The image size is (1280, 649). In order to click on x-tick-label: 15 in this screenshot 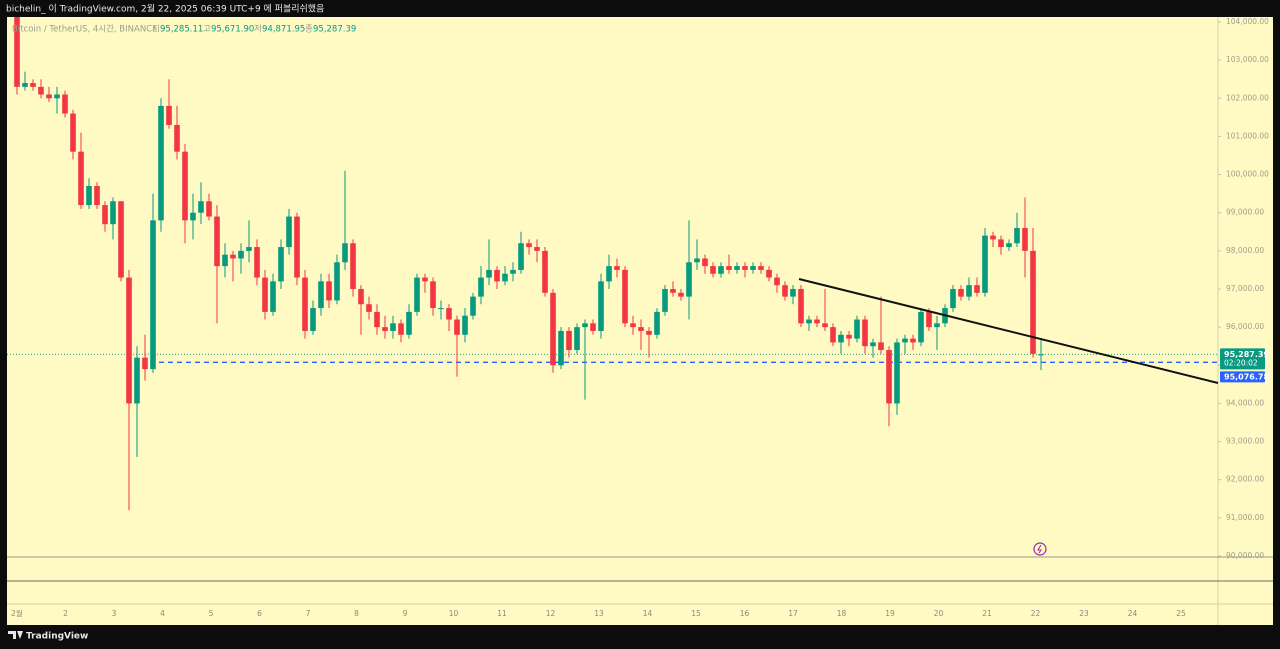, I will do `click(696, 613)`.